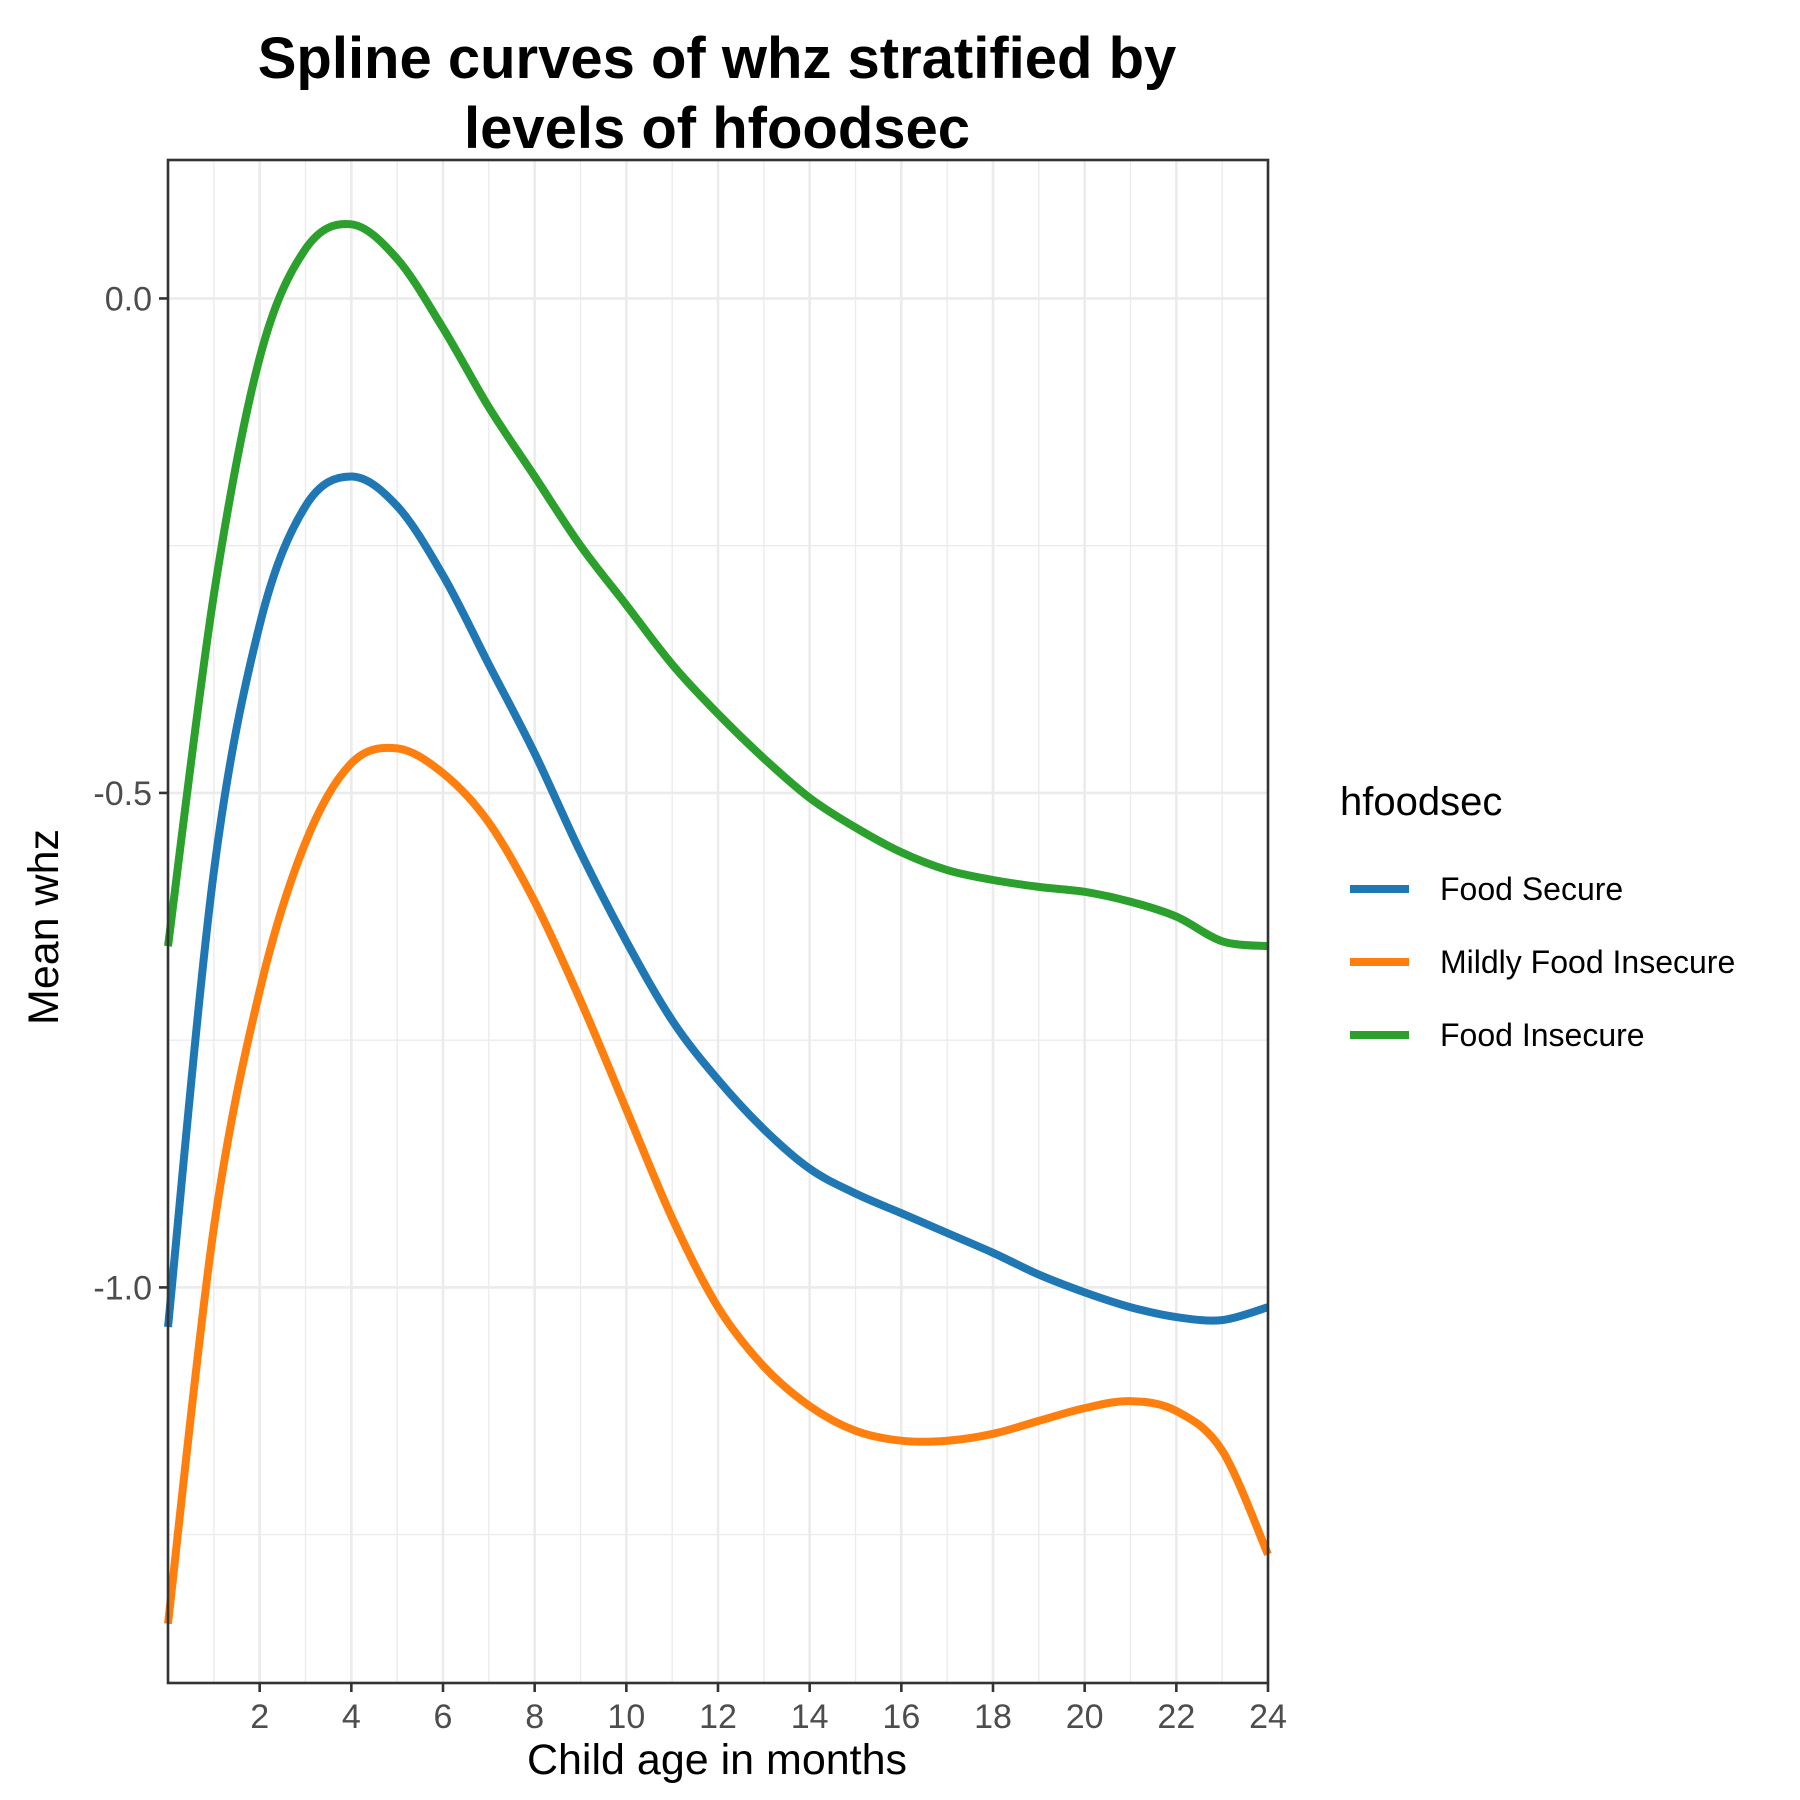 The width and height of the screenshot is (1800, 1800). I want to click on y-tick-label: -0.5, so click(122, 794).